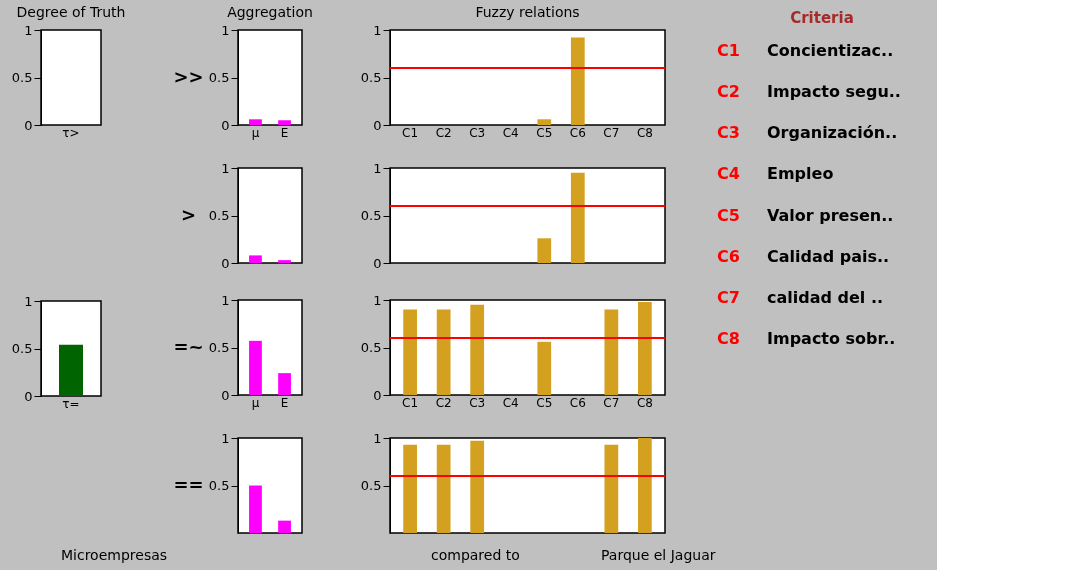 The width and height of the screenshot is (1065, 588). Describe the element at coordinates (188, 484) in the screenshot. I see `y-axis-title: ==` at that location.